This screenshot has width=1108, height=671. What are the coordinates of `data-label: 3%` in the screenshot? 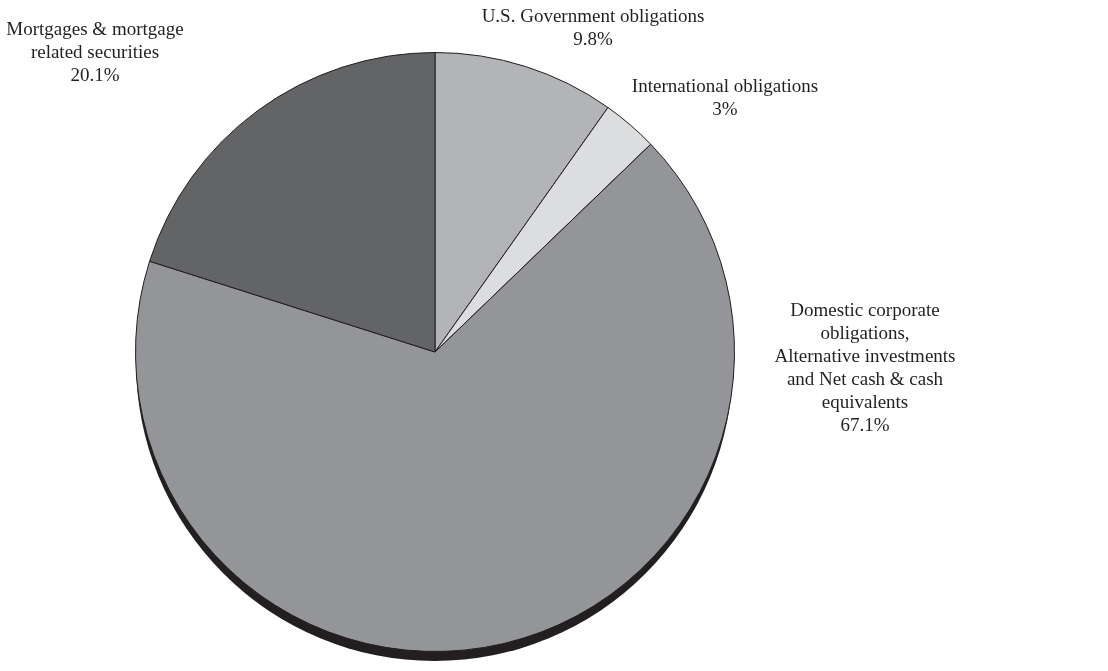 It's located at (725, 108).